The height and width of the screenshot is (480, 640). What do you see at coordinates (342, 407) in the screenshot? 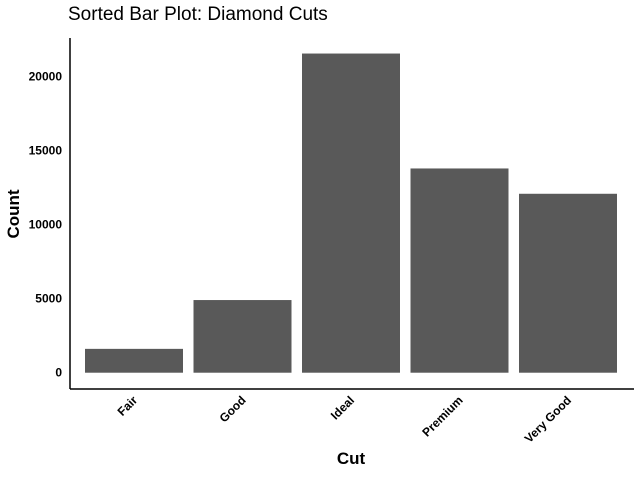
I see `x-tick-label: Ideal` at bounding box center [342, 407].